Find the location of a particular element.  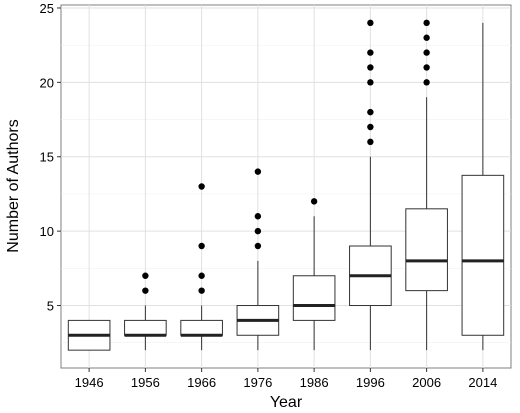

x-tick-label: 1996 is located at coordinates (370, 382).